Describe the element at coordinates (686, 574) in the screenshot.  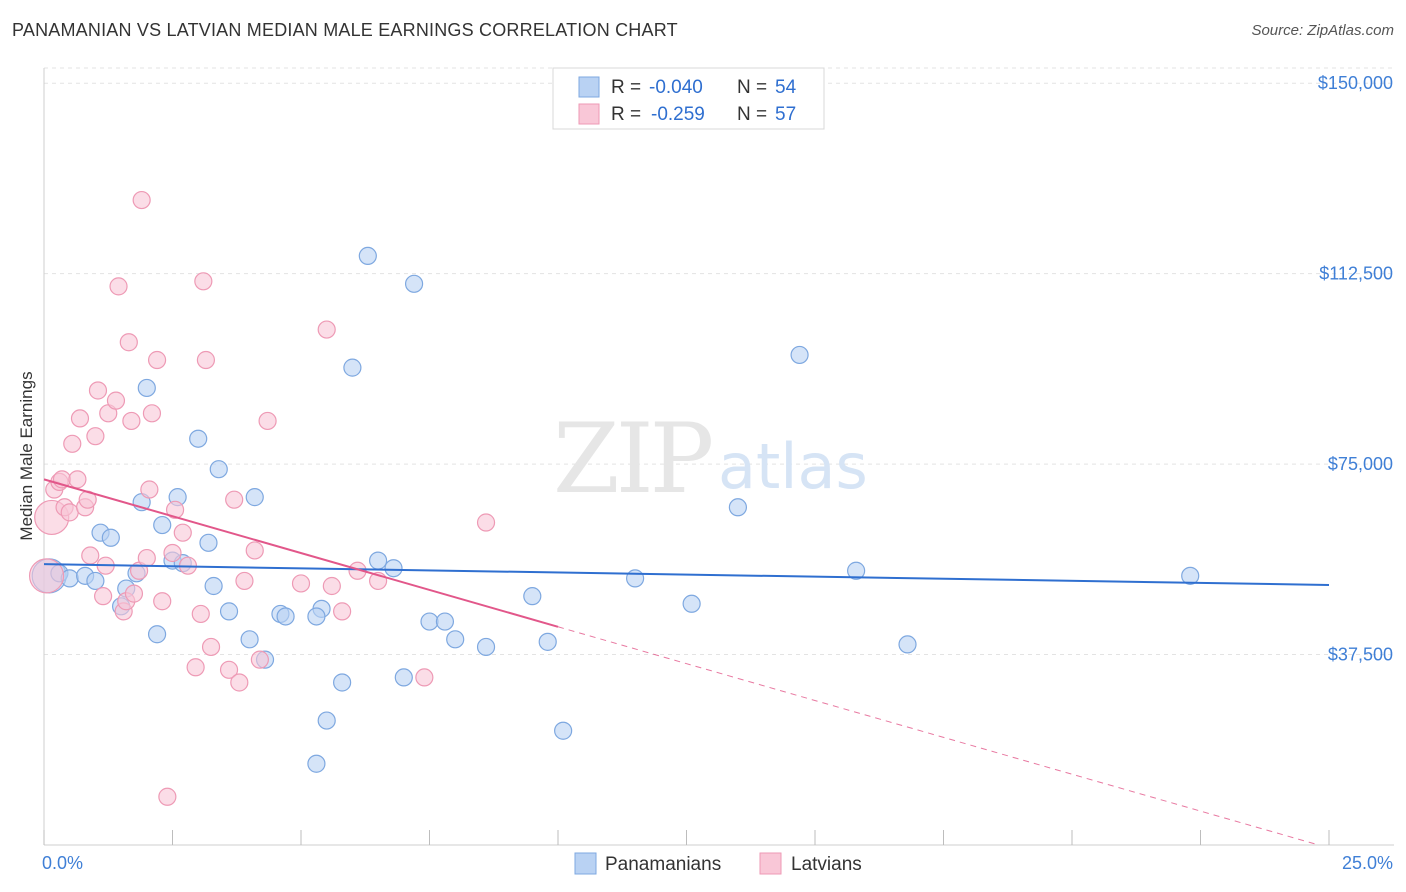
I see `trendline-panamanians` at that location.